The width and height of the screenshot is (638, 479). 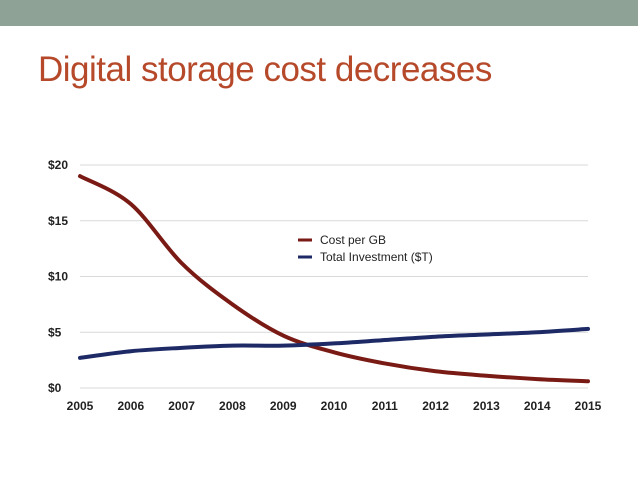 What do you see at coordinates (486, 406) in the screenshot?
I see `x-tick-label: 2013` at bounding box center [486, 406].